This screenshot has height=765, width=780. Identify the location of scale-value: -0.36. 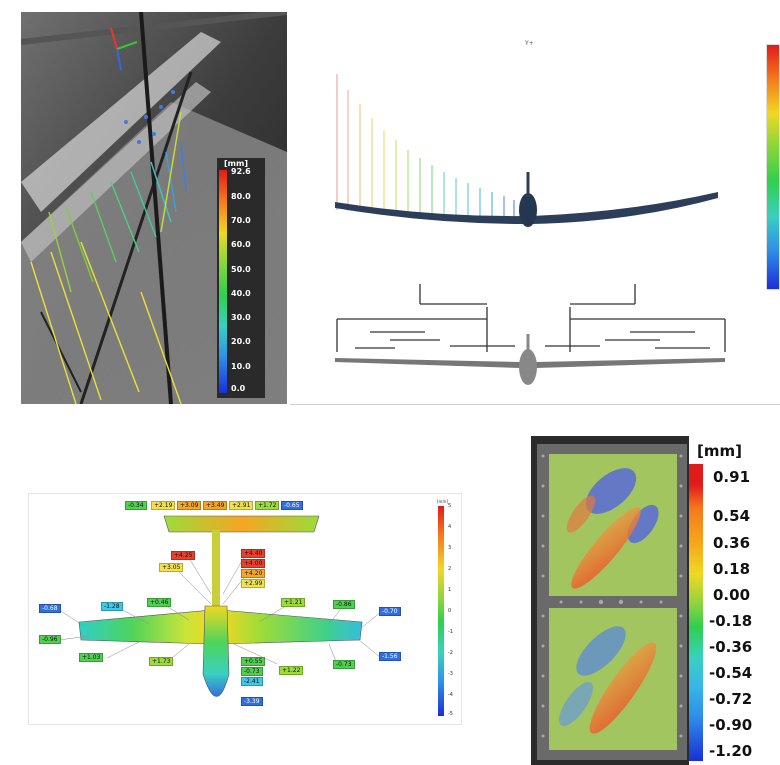
(731, 647).